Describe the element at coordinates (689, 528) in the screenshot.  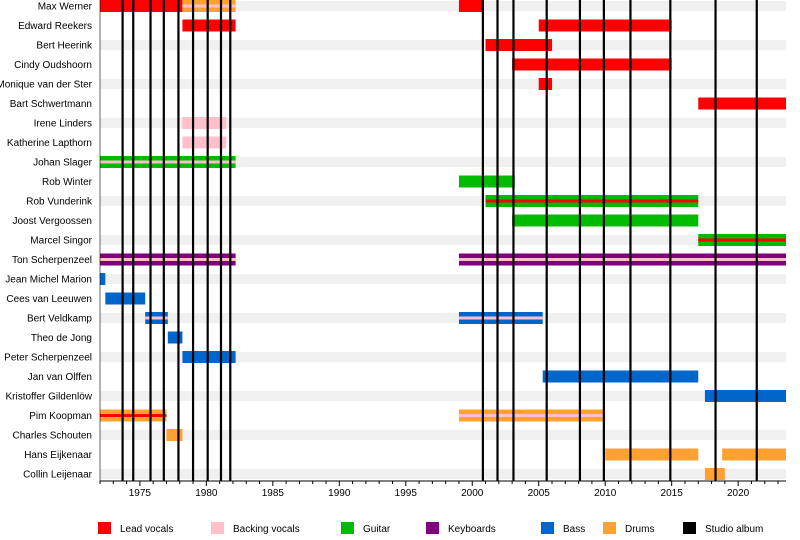
I see `legend-swatch-album` at that location.